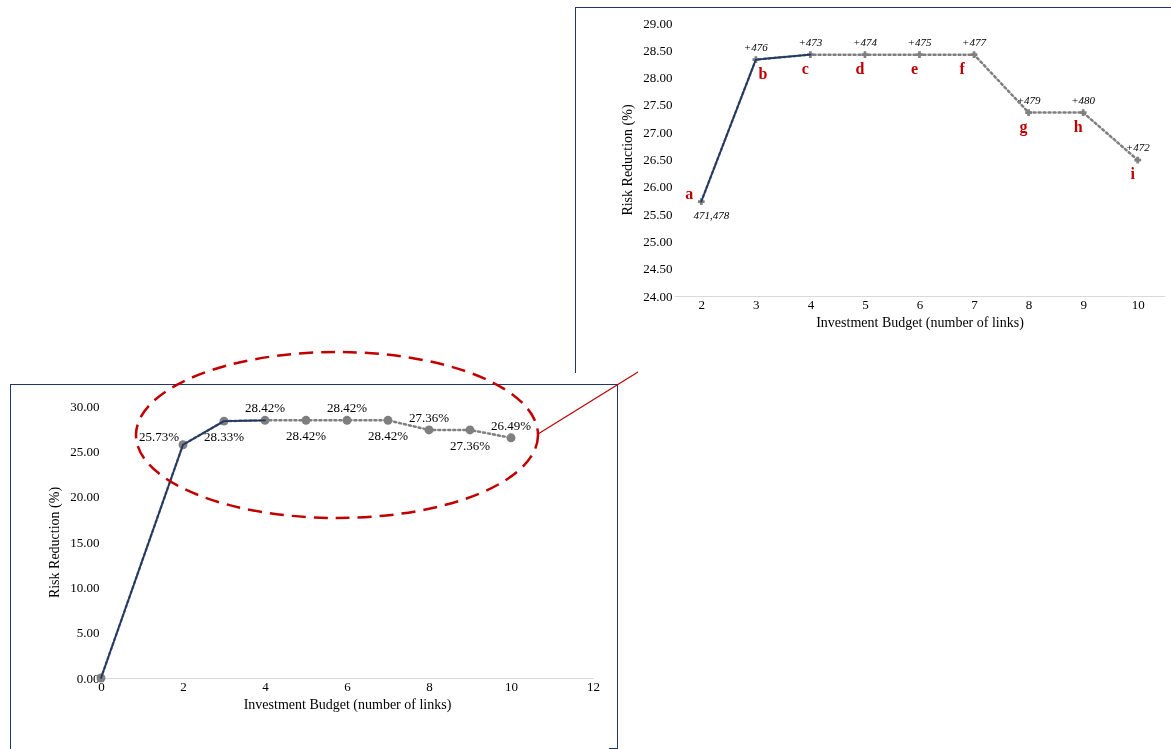  Describe the element at coordinates (865, 41) in the screenshot. I see `annotation: +474` at that location.